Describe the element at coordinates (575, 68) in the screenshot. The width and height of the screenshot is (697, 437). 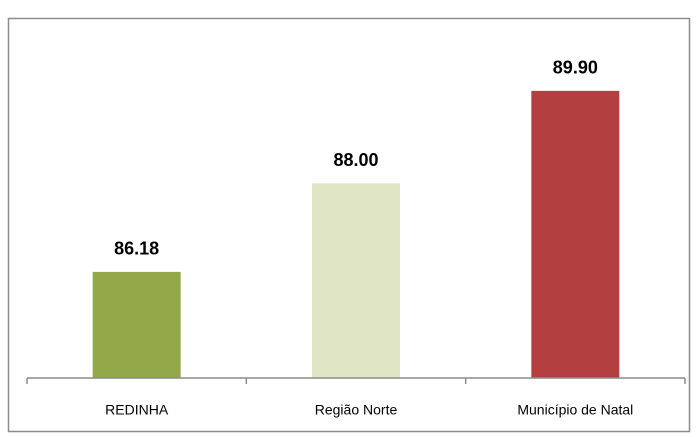
I see `data-label: 89.90` at that location.